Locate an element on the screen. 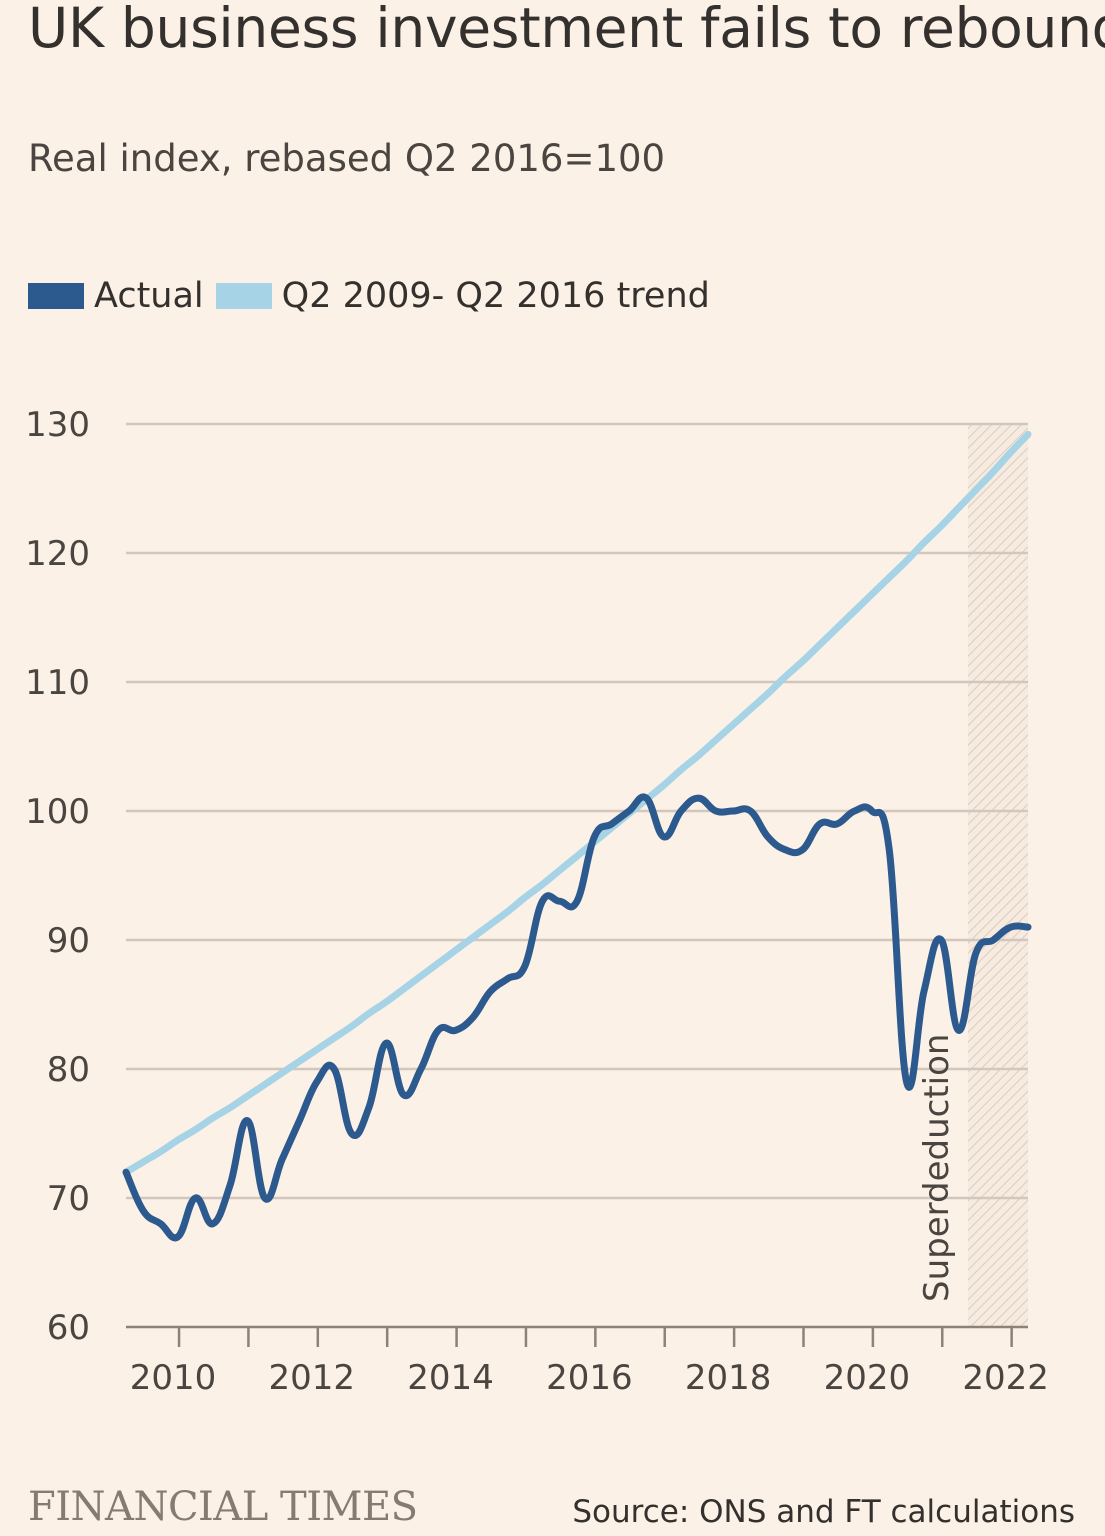 This screenshot has width=1105, height=1536. y-tick-label: 70 is located at coordinates (68, 1199).